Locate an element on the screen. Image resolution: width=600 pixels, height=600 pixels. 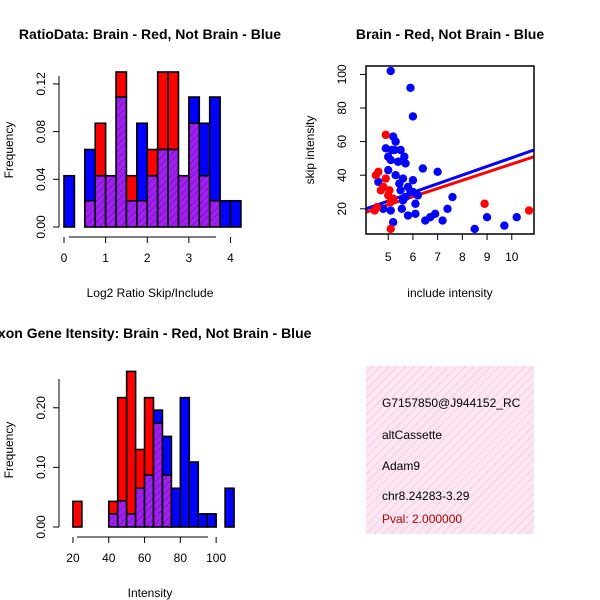
scatter-y-tick-label: 100 is located at coordinates (342, 74).